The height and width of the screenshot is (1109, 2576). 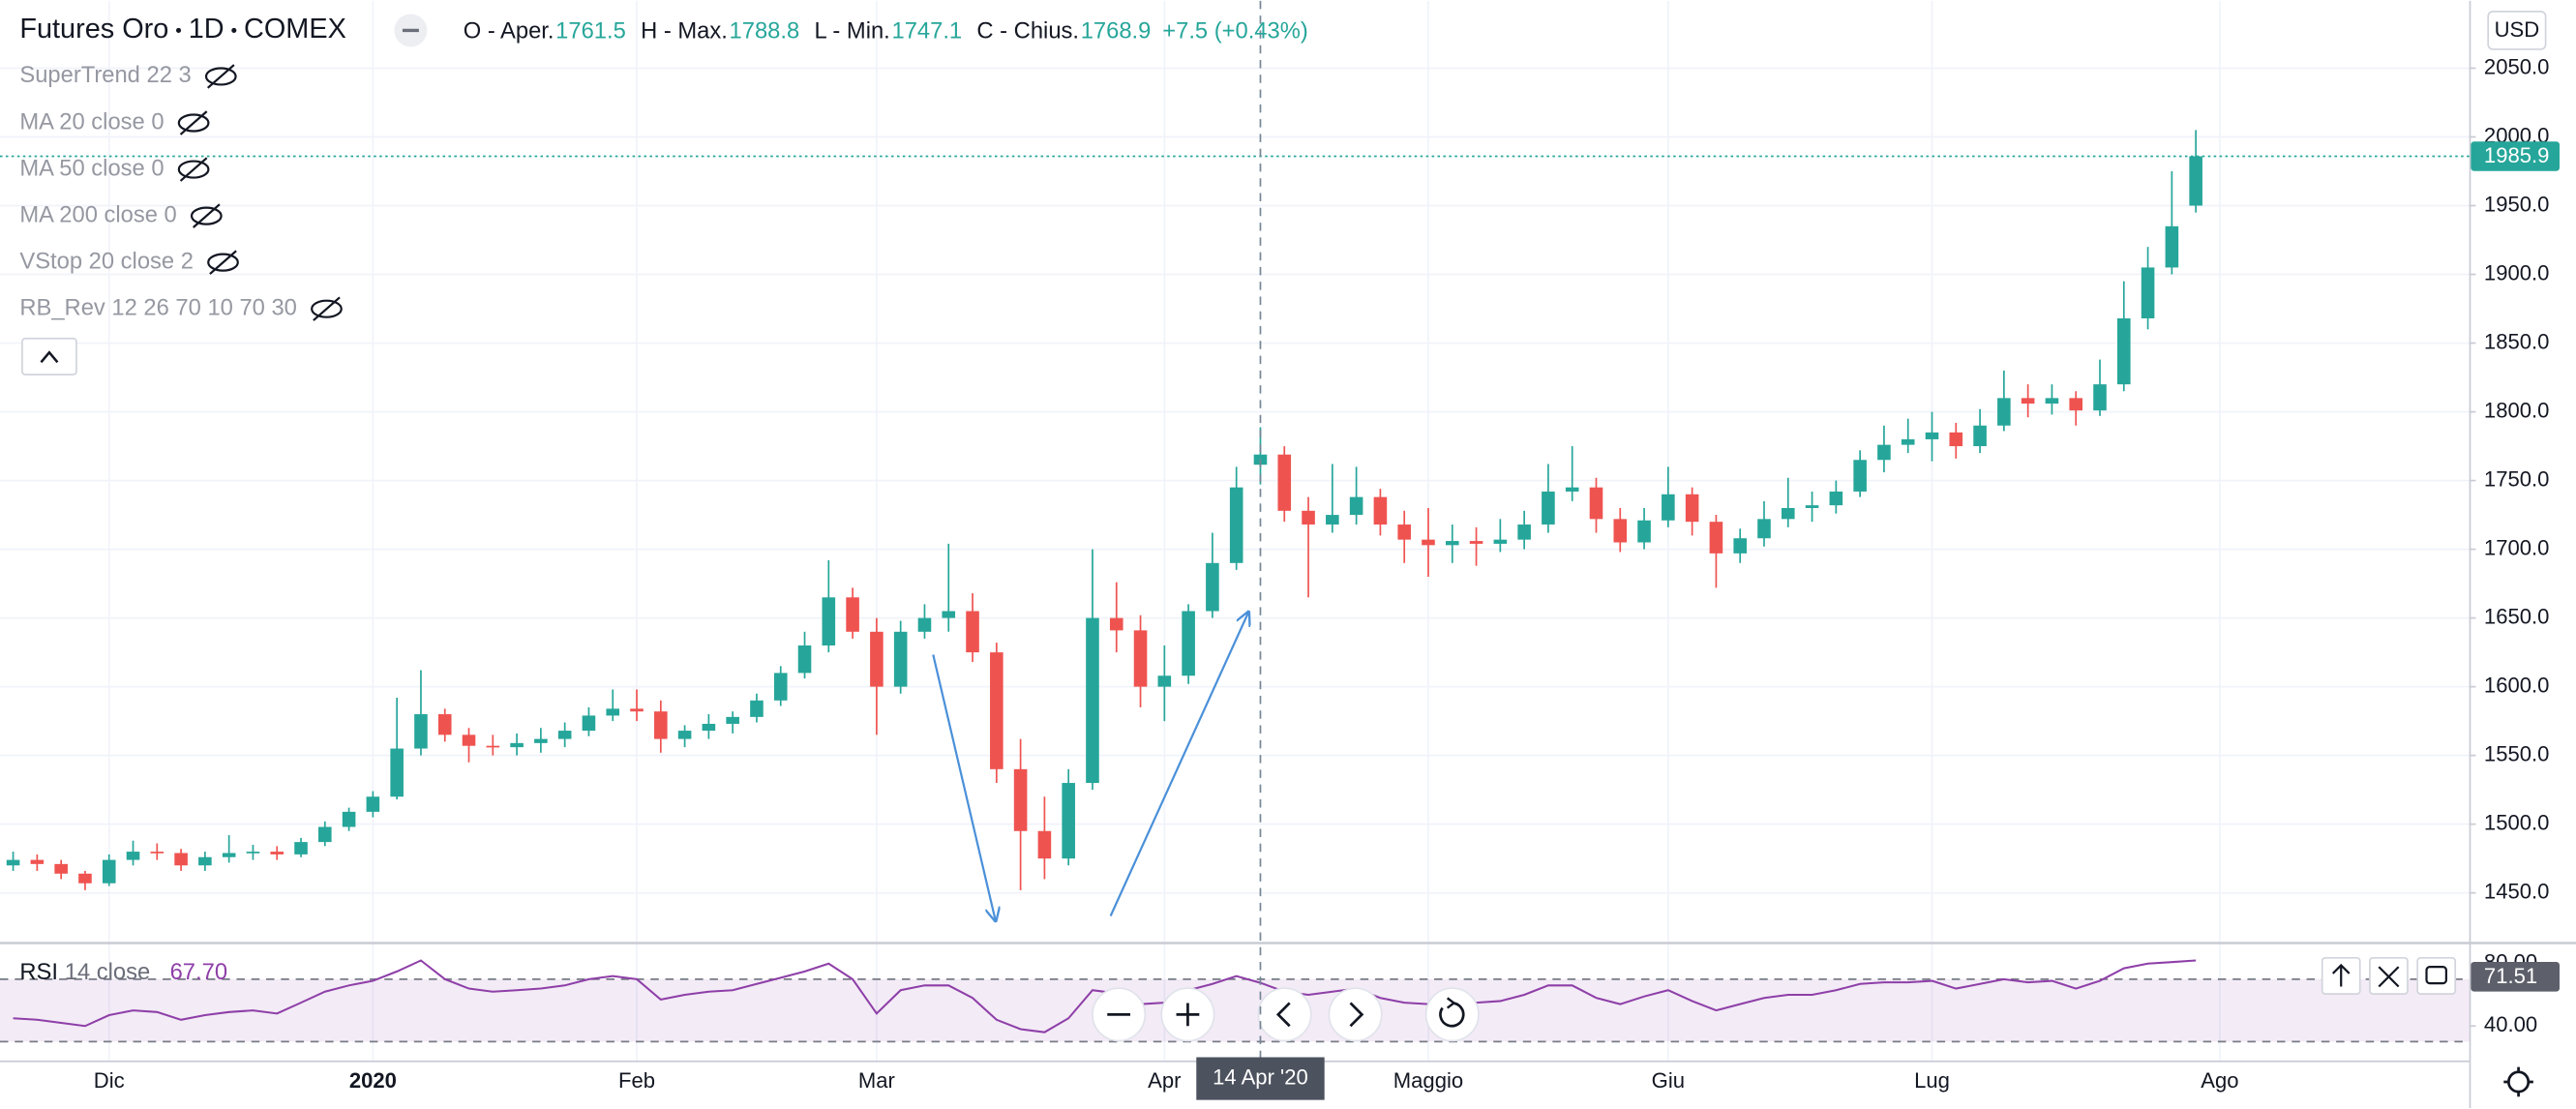 What do you see at coordinates (295, 30) in the screenshot?
I see `exchange: COMEX` at bounding box center [295, 30].